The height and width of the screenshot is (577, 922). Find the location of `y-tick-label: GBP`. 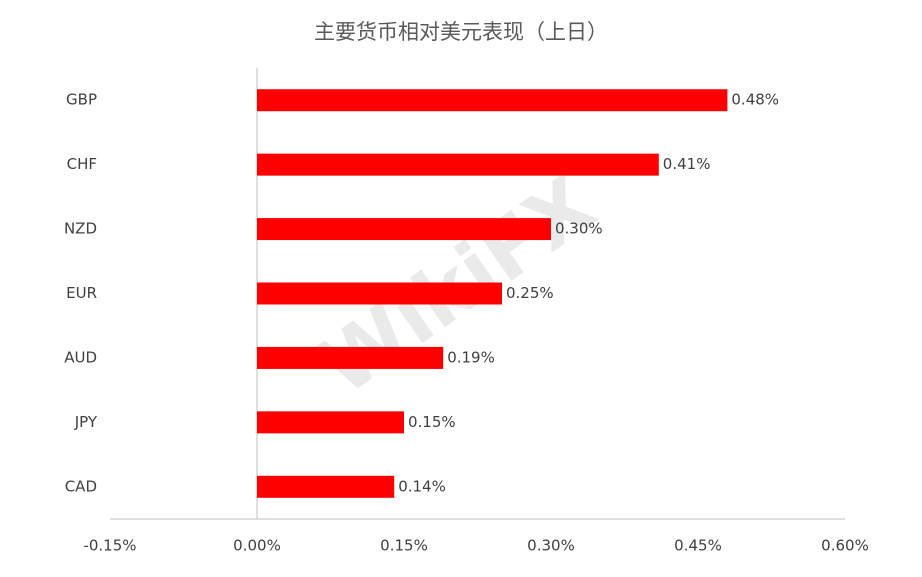

y-tick-label: GBP is located at coordinates (81, 100).